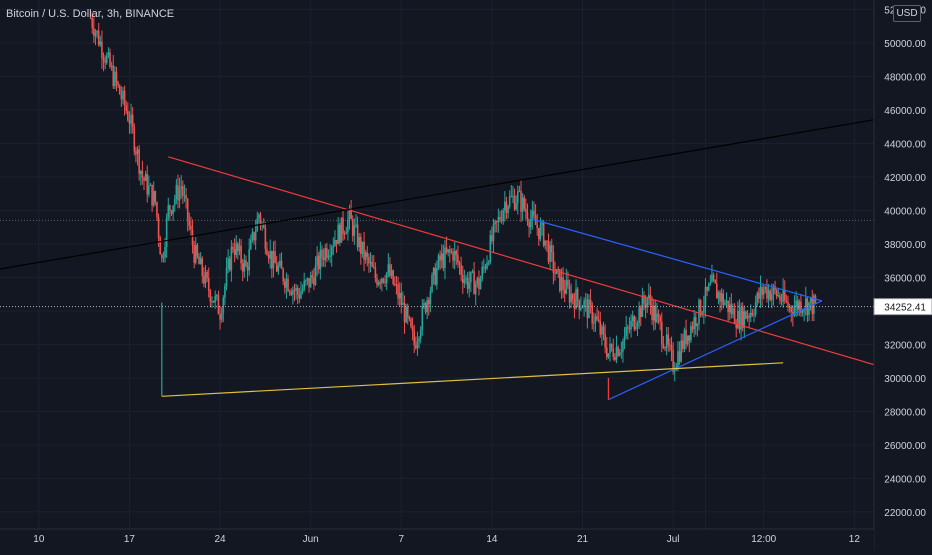  What do you see at coordinates (673, 539) in the screenshot?
I see `time-tick-label: Jul` at bounding box center [673, 539].